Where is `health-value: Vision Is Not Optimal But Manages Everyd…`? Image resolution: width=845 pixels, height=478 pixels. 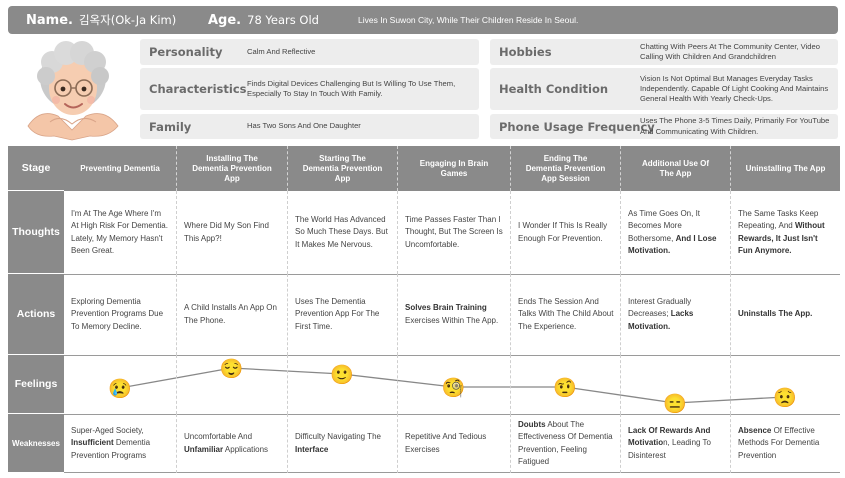 health-value: Vision Is Not Optimal But Manages Everyd… is located at coordinates (734, 88).